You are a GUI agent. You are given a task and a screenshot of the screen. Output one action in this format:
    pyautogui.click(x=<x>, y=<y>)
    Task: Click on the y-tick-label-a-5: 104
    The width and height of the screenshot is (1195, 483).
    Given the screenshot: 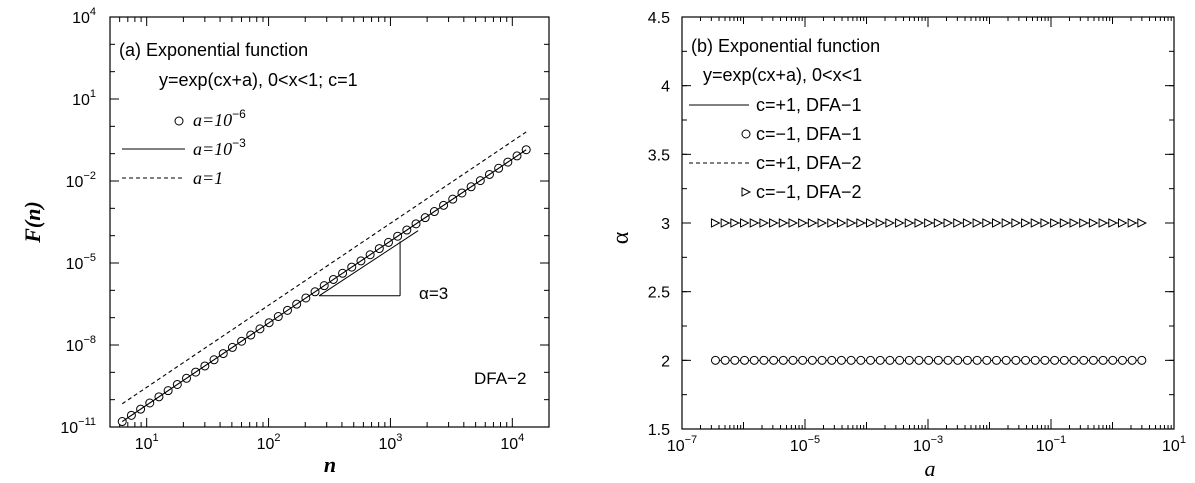 What is the action you would take?
    pyautogui.click(x=84, y=16)
    